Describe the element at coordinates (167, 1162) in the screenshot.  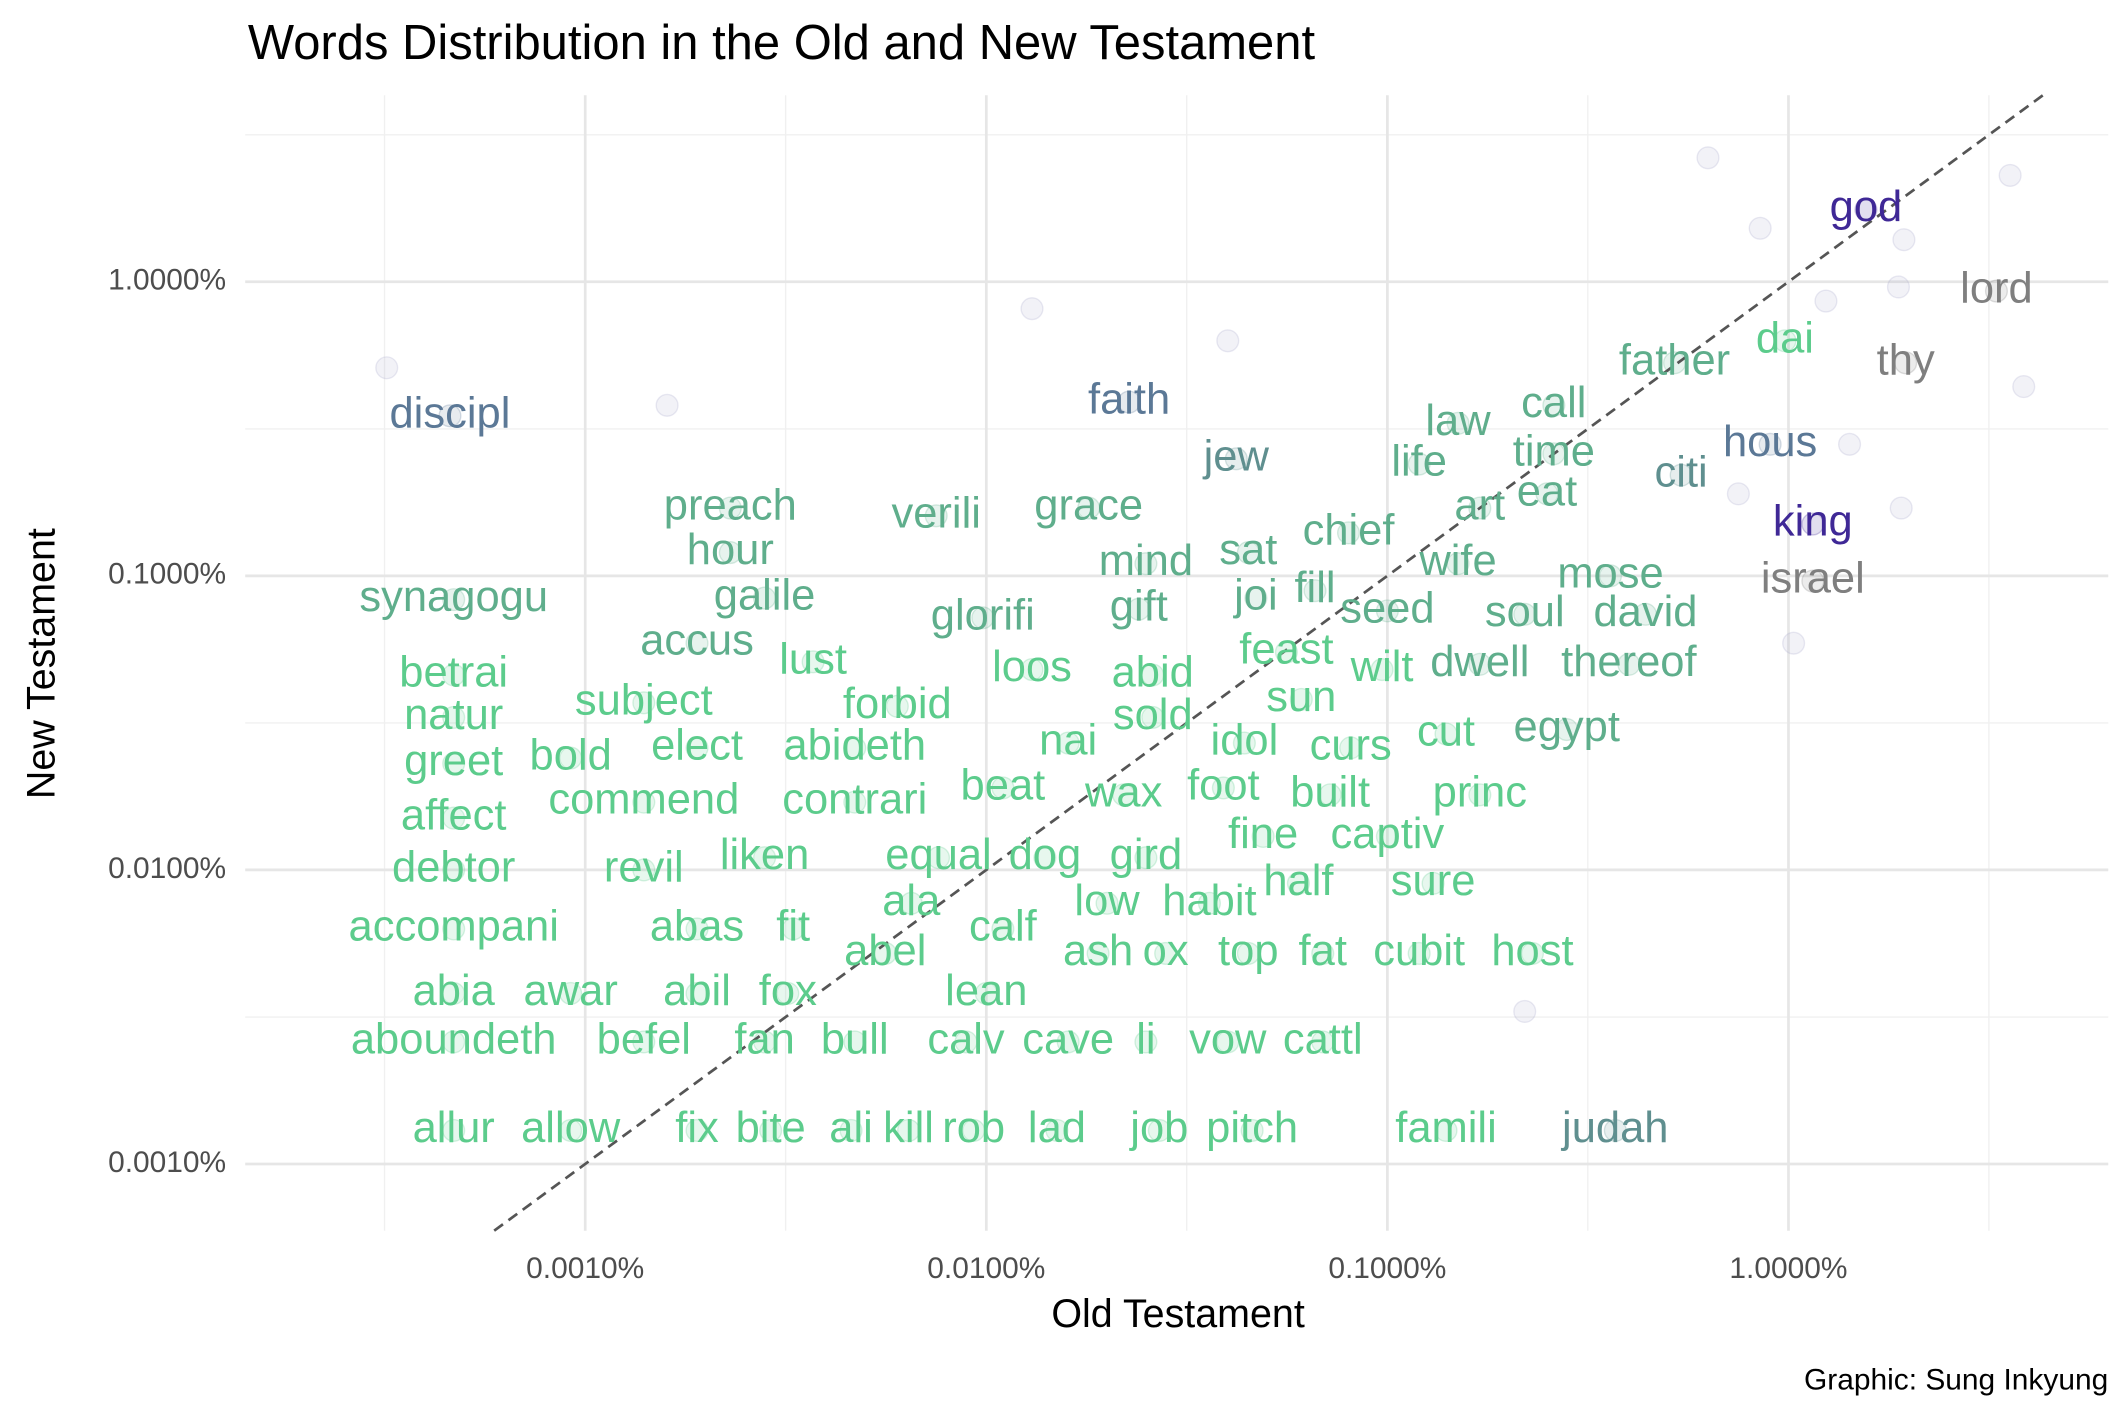
I see `y-tick-label: 0.0010%` at that location.